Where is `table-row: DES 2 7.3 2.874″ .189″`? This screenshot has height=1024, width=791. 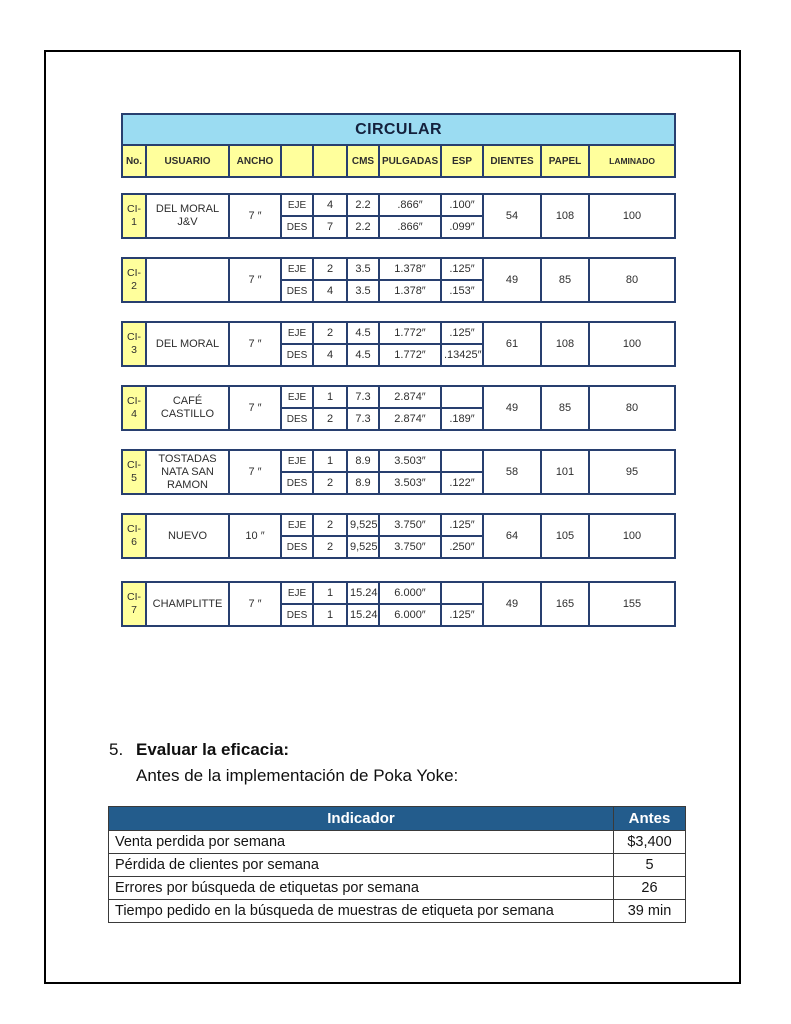
table-row: DES 2 7.3 2.874″ .189″ is located at coordinates (398, 419).